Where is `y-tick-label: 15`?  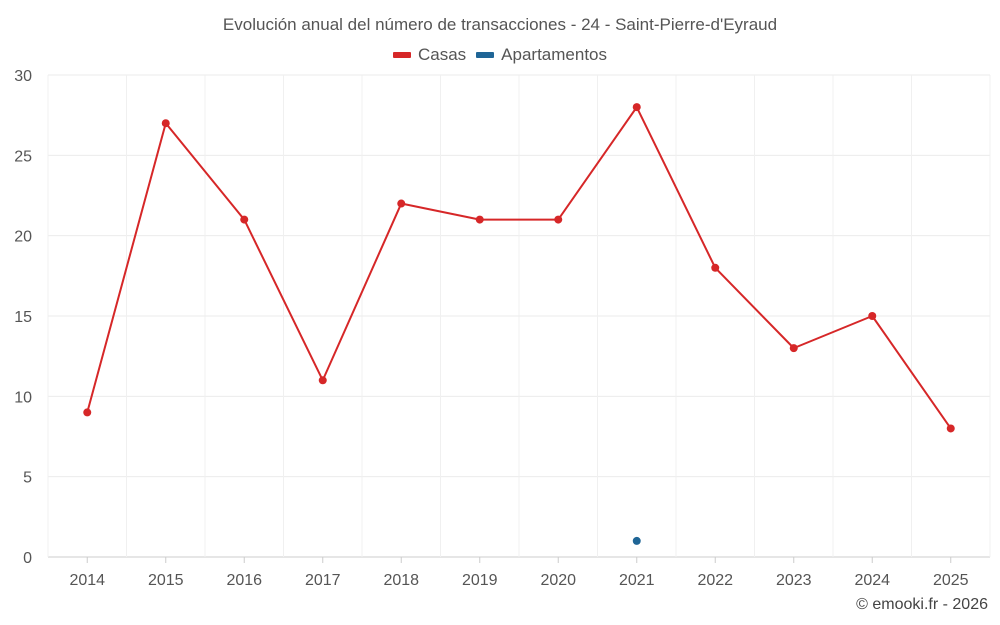
y-tick-label: 15 is located at coordinates (23, 317).